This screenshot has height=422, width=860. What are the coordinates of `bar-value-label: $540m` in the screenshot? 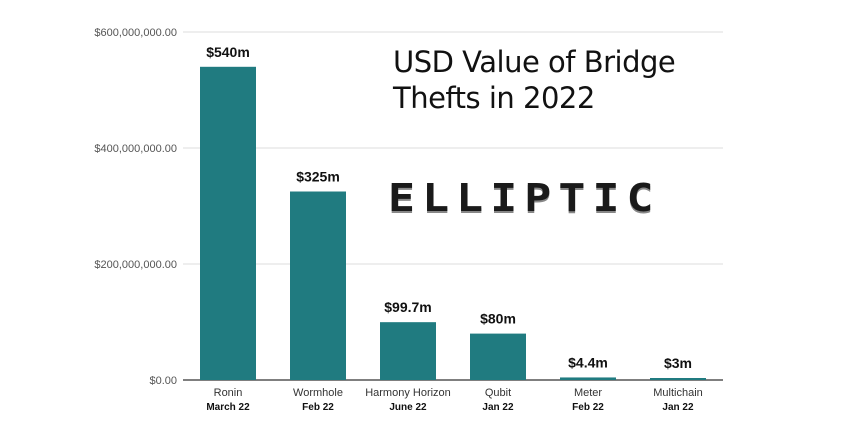 It's located at (228, 52).